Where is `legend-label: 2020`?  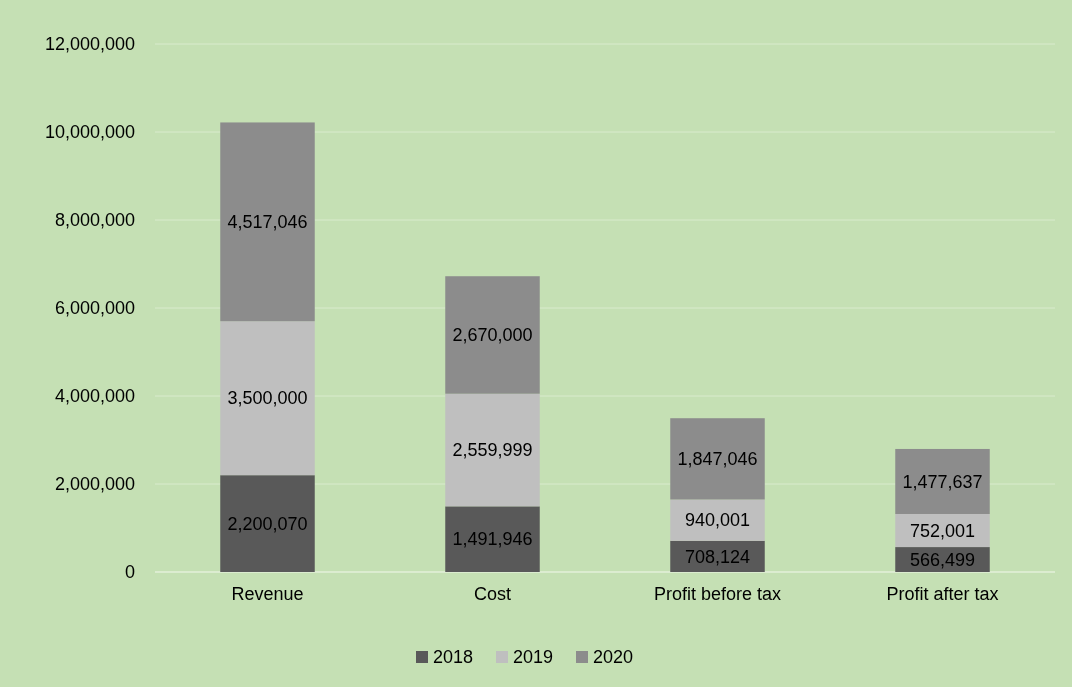 legend-label: 2020 is located at coordinates (613, 657).